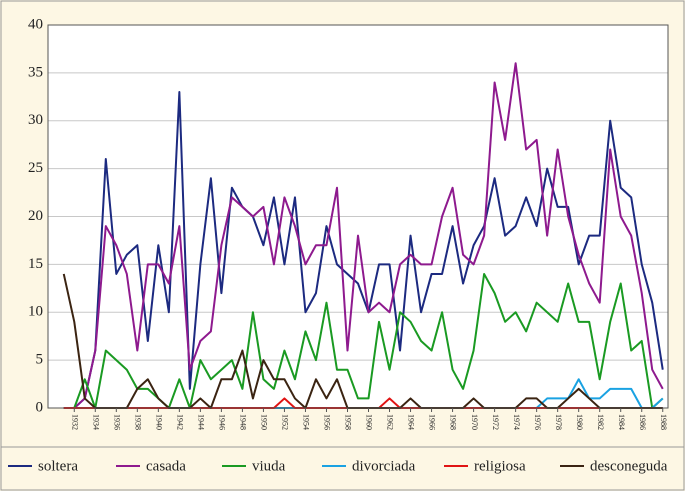 Image resolution: width=685 pixels, height=491 pixels. I want to click on x-tick-label: 1958, so click(348, 422).